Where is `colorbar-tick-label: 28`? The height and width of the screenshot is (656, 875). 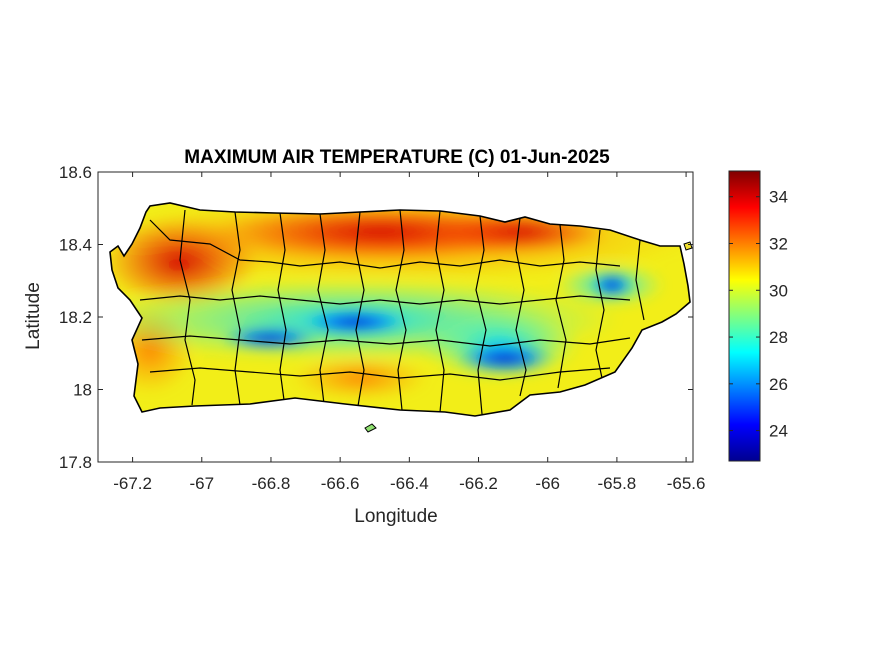
colorbar-tick-label: 28 is located at coordinates (778, 337).